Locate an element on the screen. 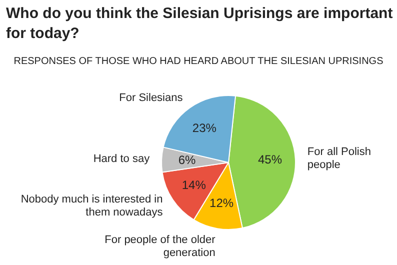 The width and height of the screenshot is (397, 265). chart-subtitle: RESPONSES OF THOSE WHO HAD HEARD ABOUT THE SILESIAN UPRISINGS is located at coordinates (198, 61).